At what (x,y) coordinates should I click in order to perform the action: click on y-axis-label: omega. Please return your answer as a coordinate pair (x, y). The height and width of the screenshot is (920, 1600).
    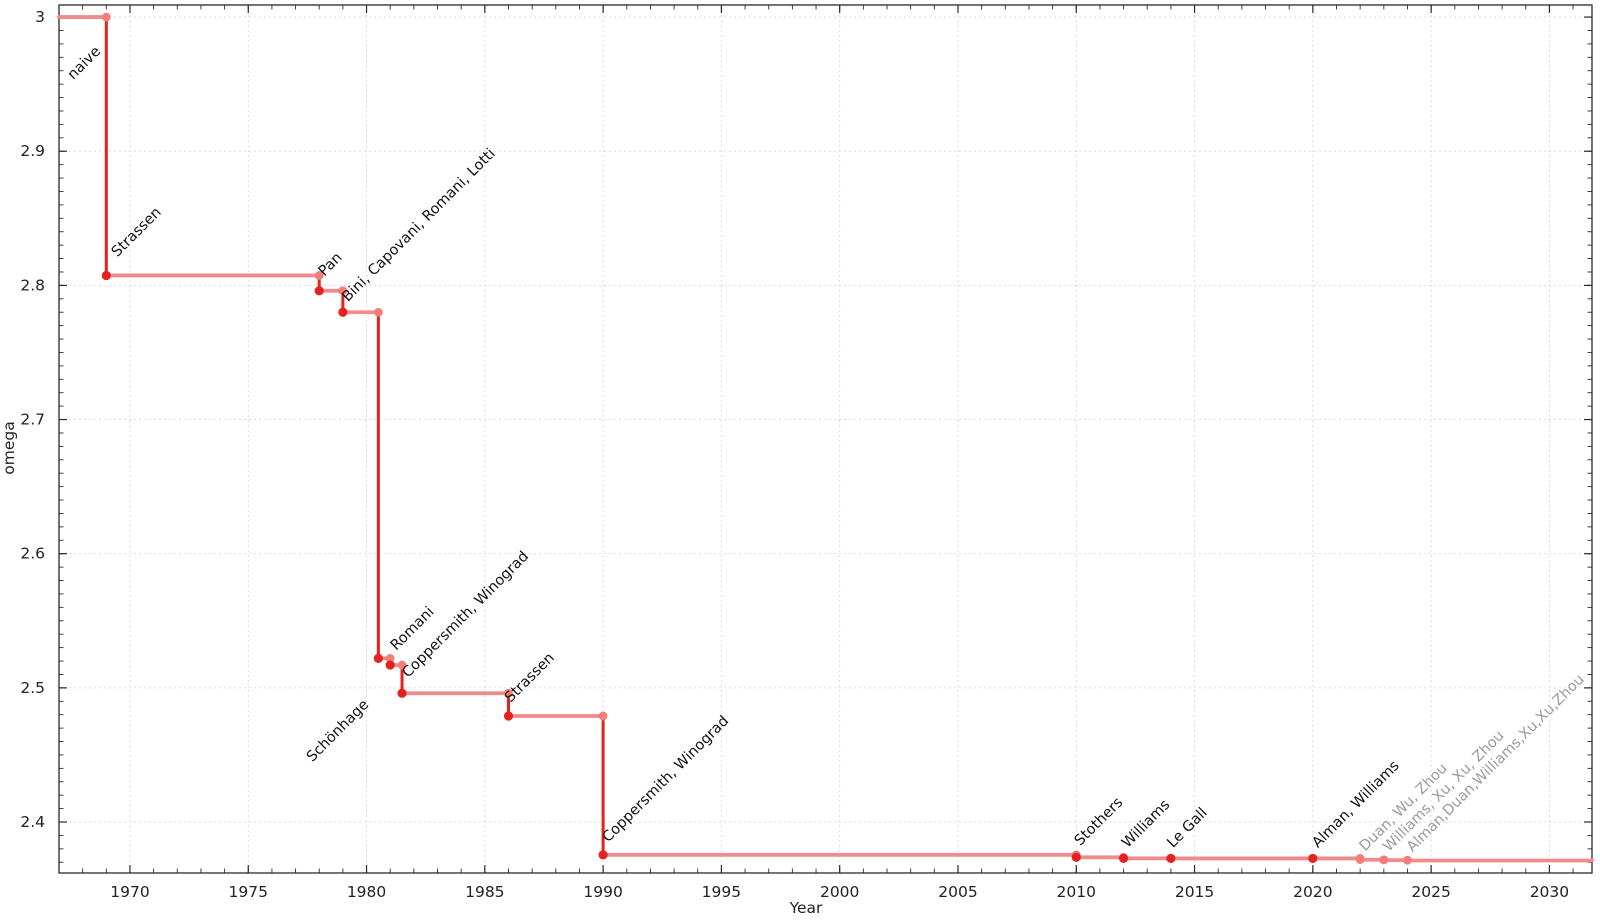
    Looking at the image, I should click on (9, 447).